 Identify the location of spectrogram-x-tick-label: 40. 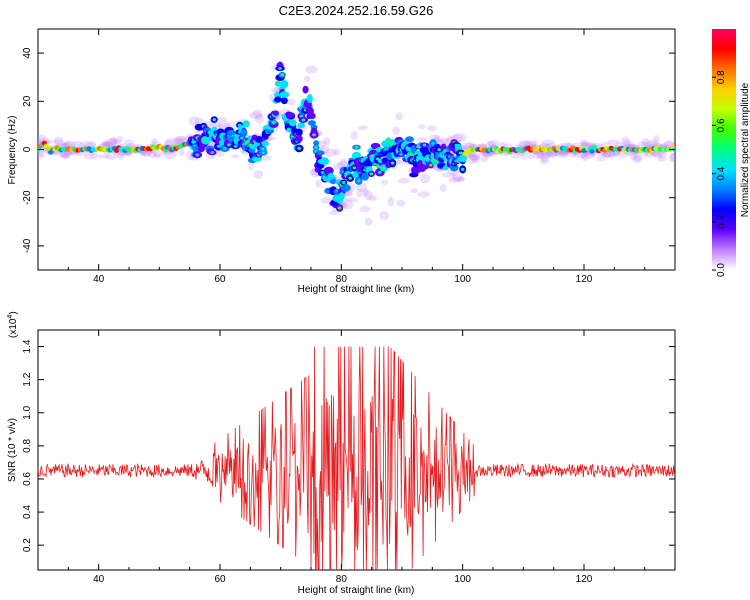
(99, 279).